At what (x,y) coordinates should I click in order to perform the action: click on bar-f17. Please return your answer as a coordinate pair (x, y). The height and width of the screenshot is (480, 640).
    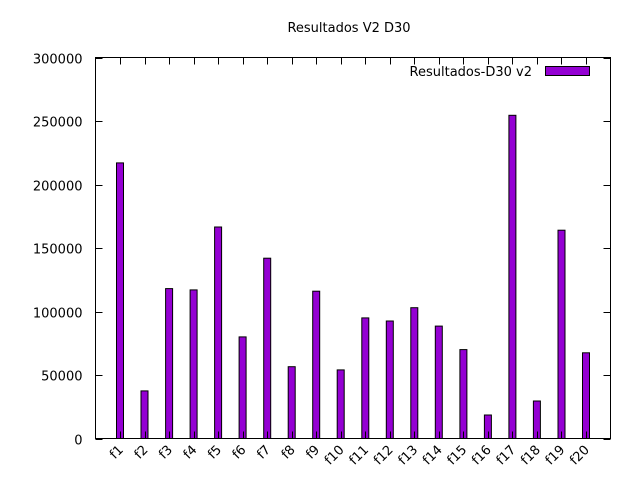
    Looking at the image, I should click on (512, 277).